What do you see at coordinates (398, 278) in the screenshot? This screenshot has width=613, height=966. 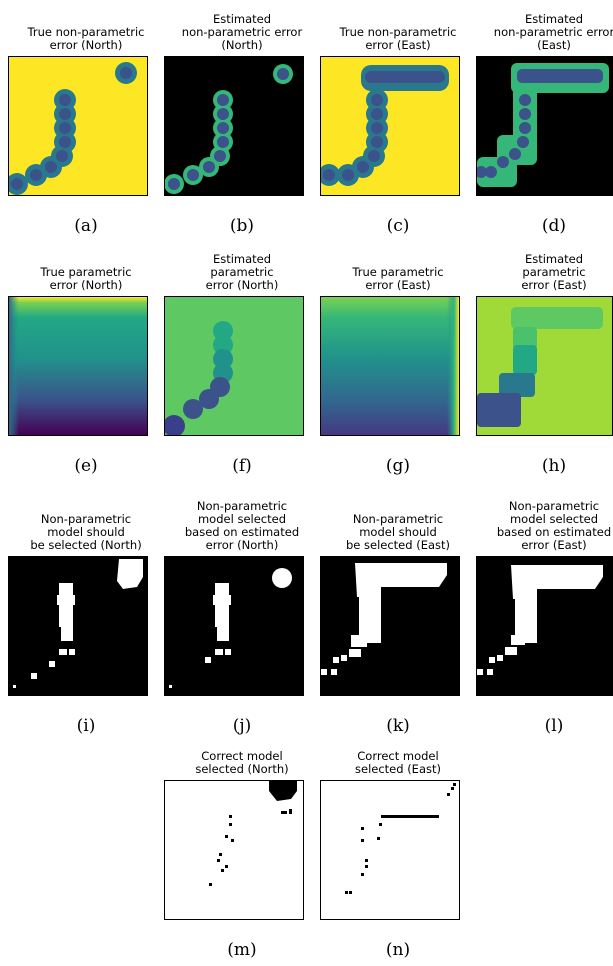 I see `panel-title: True parametric error (East)` at bounding box center [398, 278].